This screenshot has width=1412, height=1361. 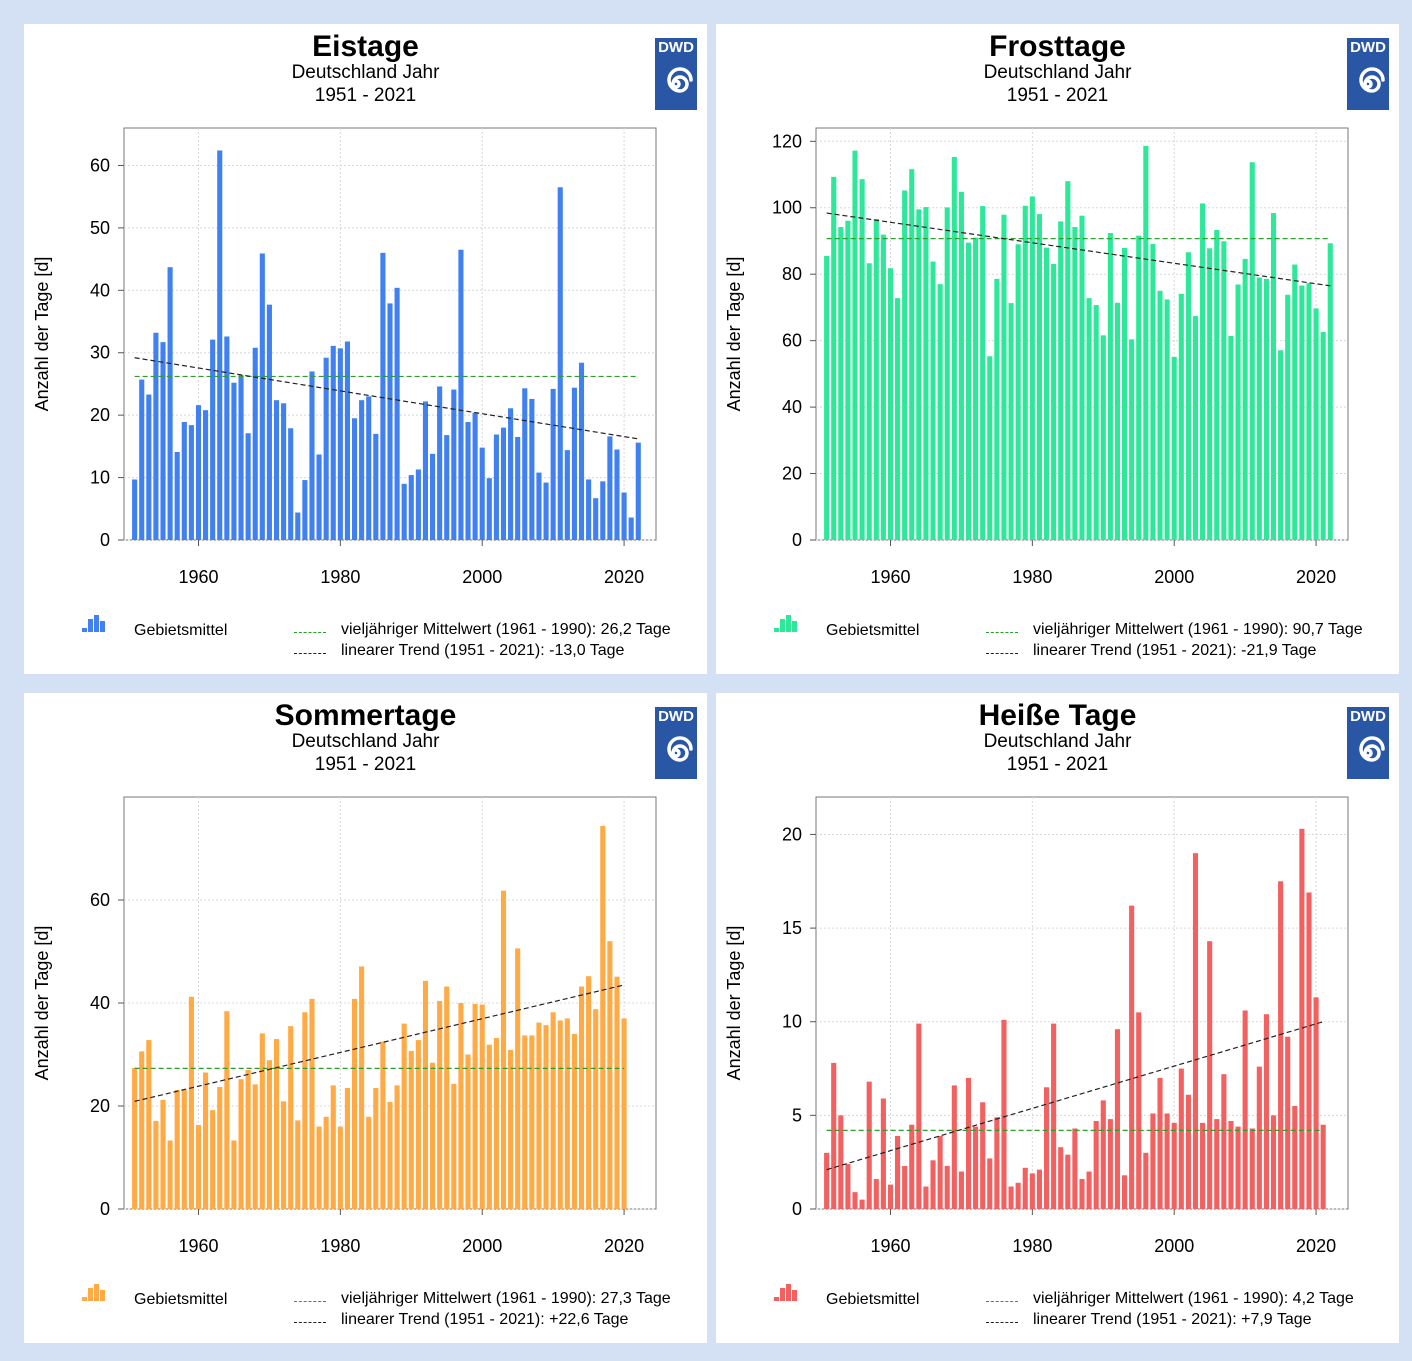 I want to click on y-tick-label: 60, so click(x=100, y=165).